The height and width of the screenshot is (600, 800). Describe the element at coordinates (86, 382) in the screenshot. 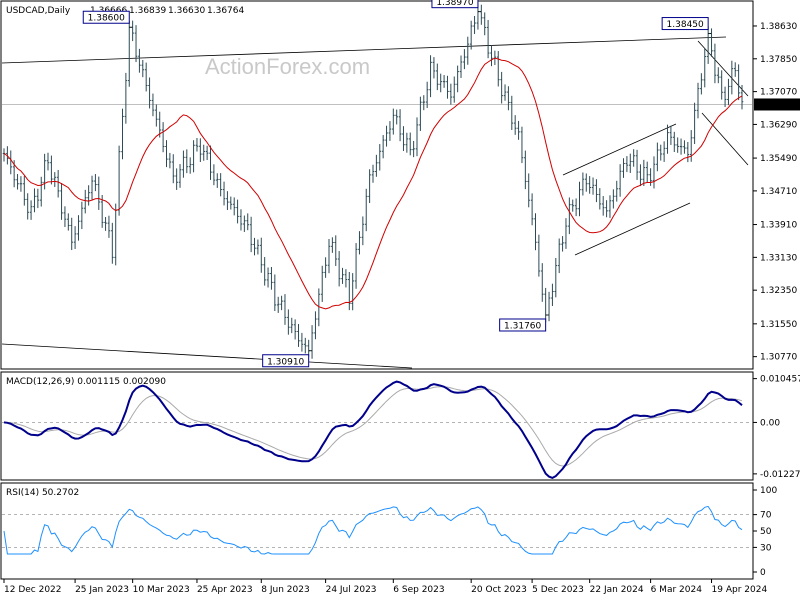

I see `macd-panel-title: MACD(12,26,9) 0.001115 0.002090` at that location.